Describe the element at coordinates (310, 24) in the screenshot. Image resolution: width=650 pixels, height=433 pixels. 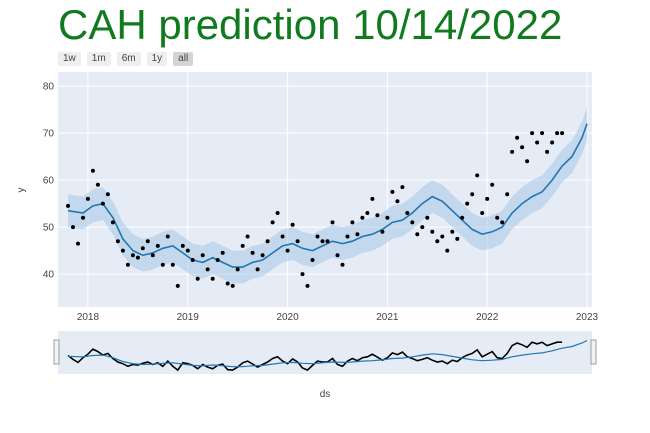
I see `page-title: CAH prediction 10/14/2022` at that location.